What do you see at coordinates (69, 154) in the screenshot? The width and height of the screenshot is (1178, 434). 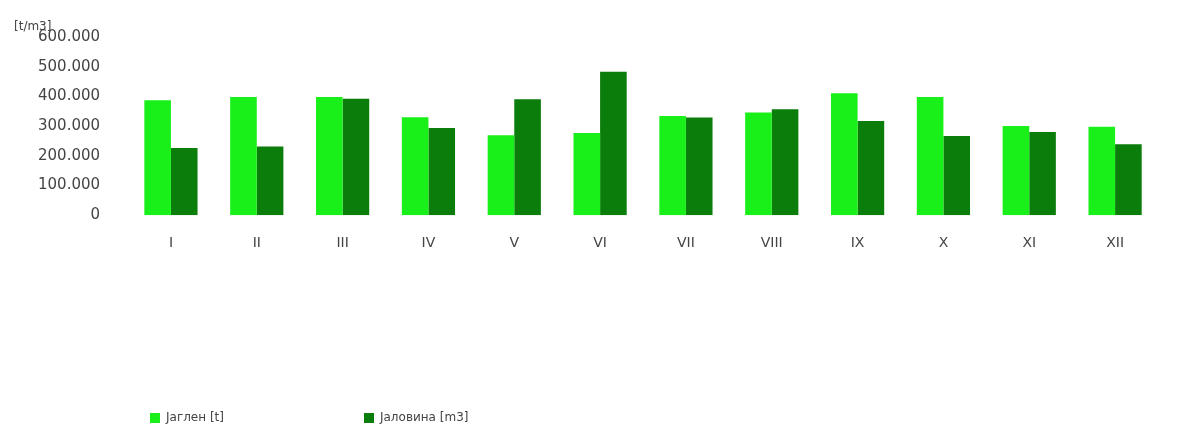 I see `y-tick-label: 200.000` at bounding box center [69, 154].